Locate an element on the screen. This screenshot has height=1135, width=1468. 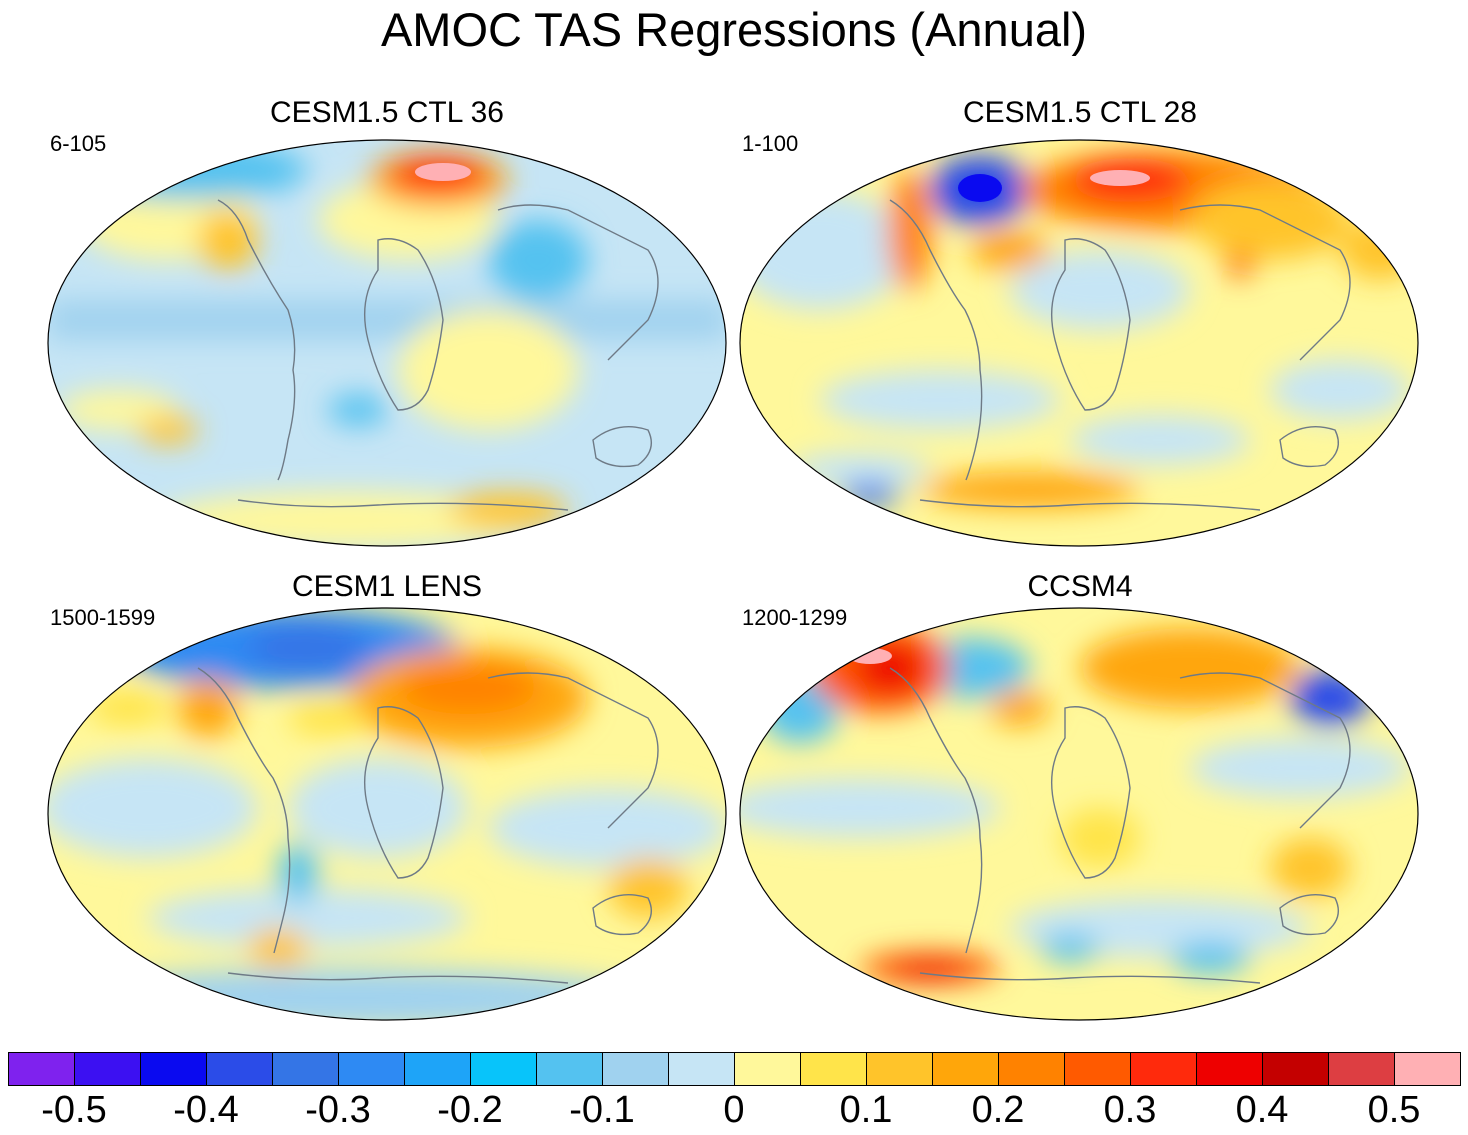
panel-title: CESM1.5 CTL 36 is located at coordinates (387, 112).